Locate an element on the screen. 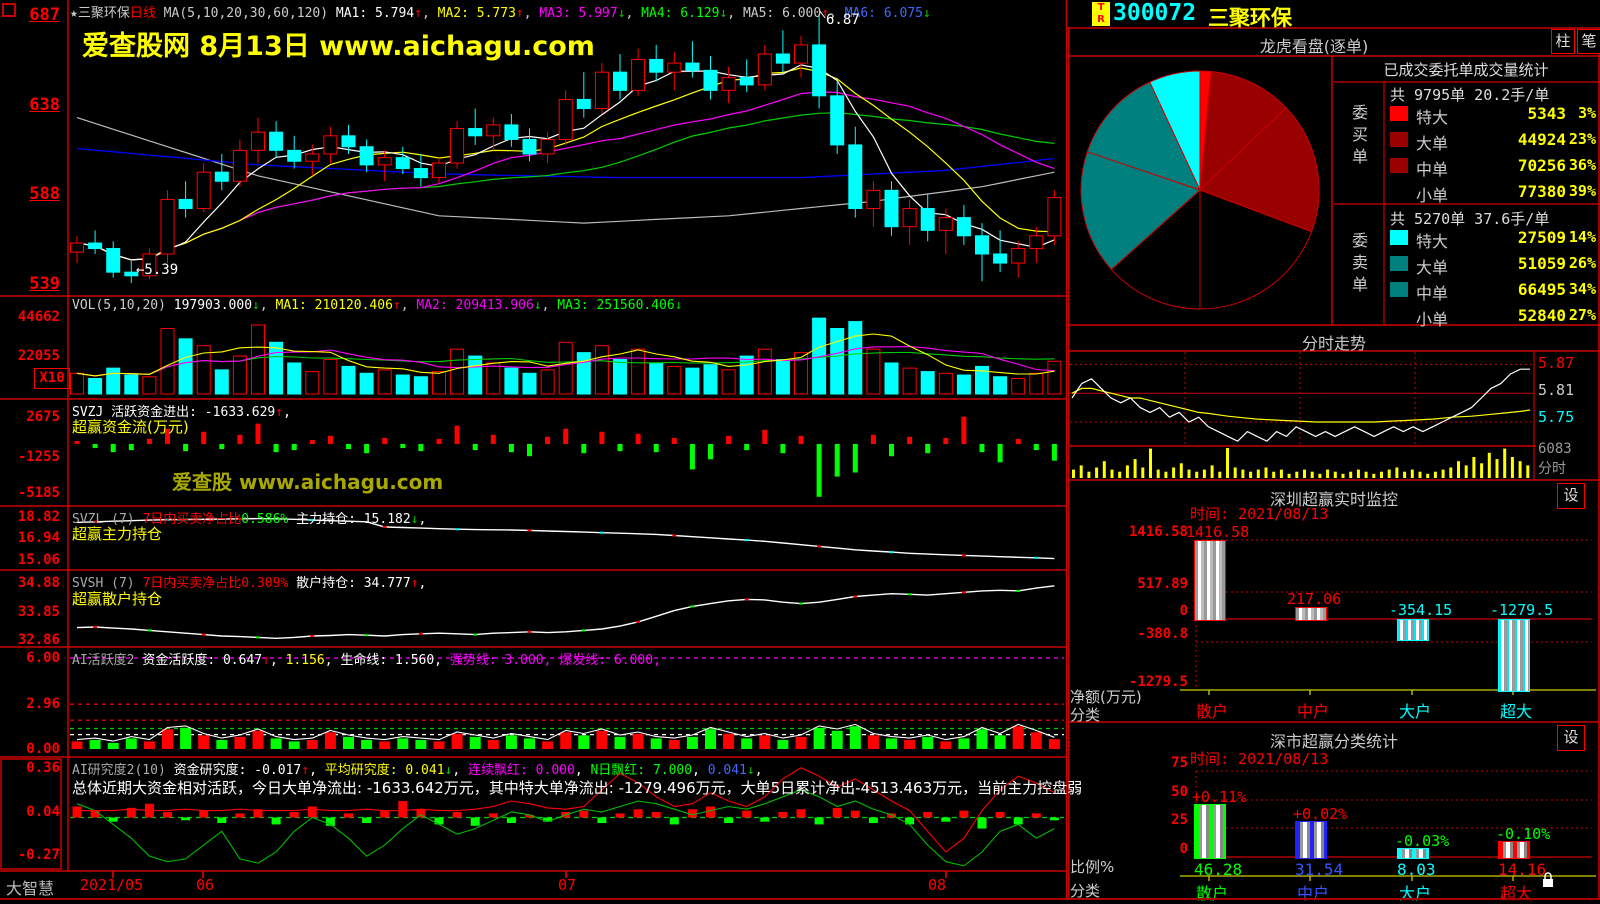 This screenshot has width=1600, height=904. monitor-title: 深圳超赢实时监控 is located at coordinates (1333, 499).